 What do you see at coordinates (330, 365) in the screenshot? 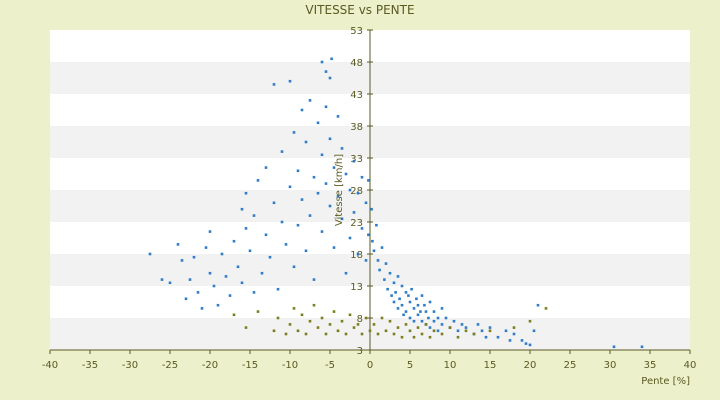
I see `x-tick-label: -5` at bounding box center [330, 365].